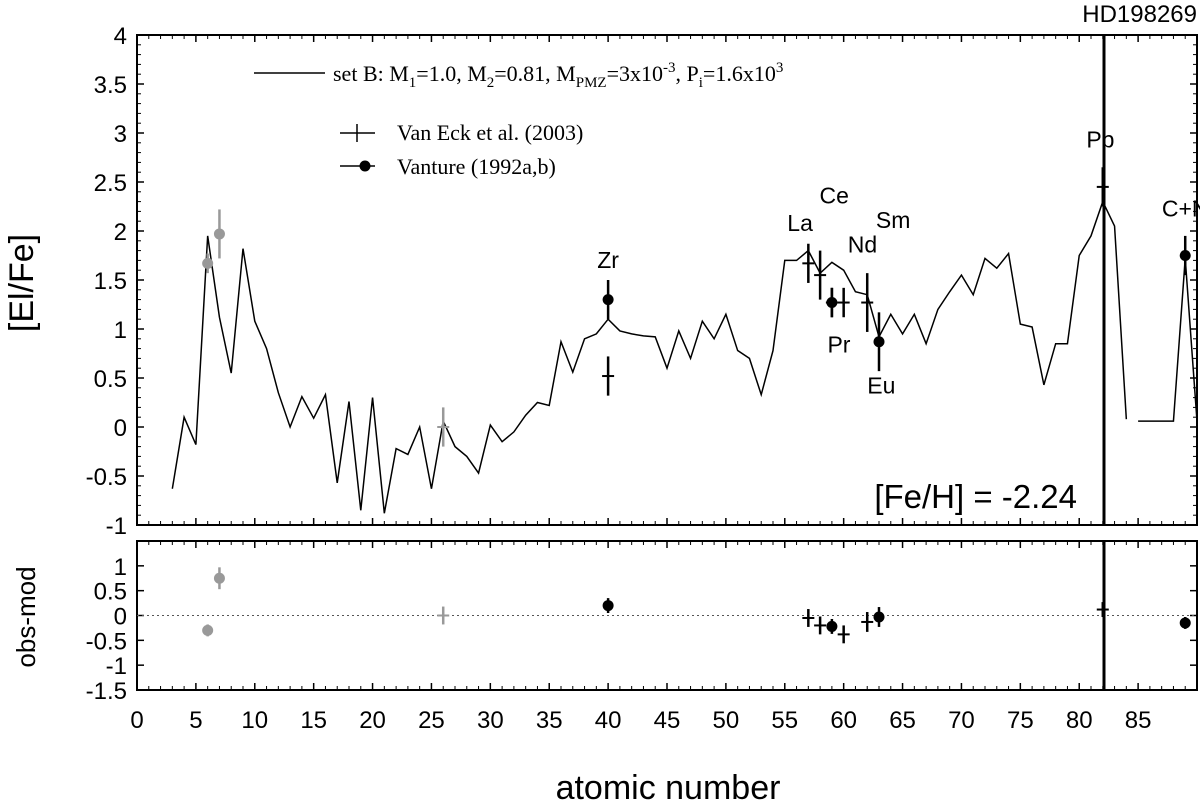 The height and width of the screenshot is (804, 1200). Describe the element at coordinates (1138, 720) in the screenshot. I see `x-tick-label: 85` at that location.